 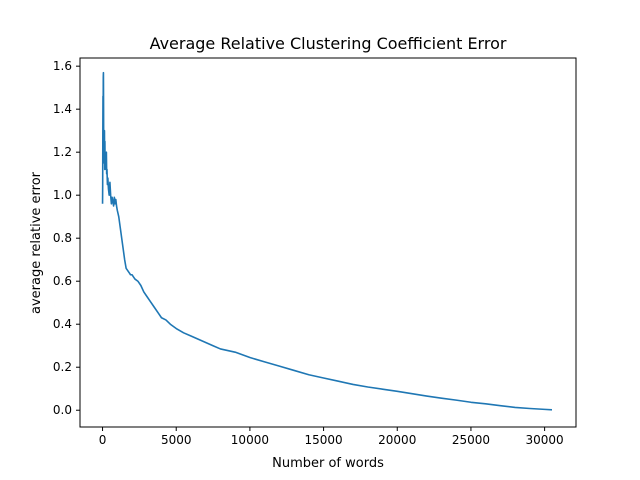 What do you see at coordinates (176, 440) in the screenshot?
I see `x-tick-label: 5000` at bounding box center [176, 440].